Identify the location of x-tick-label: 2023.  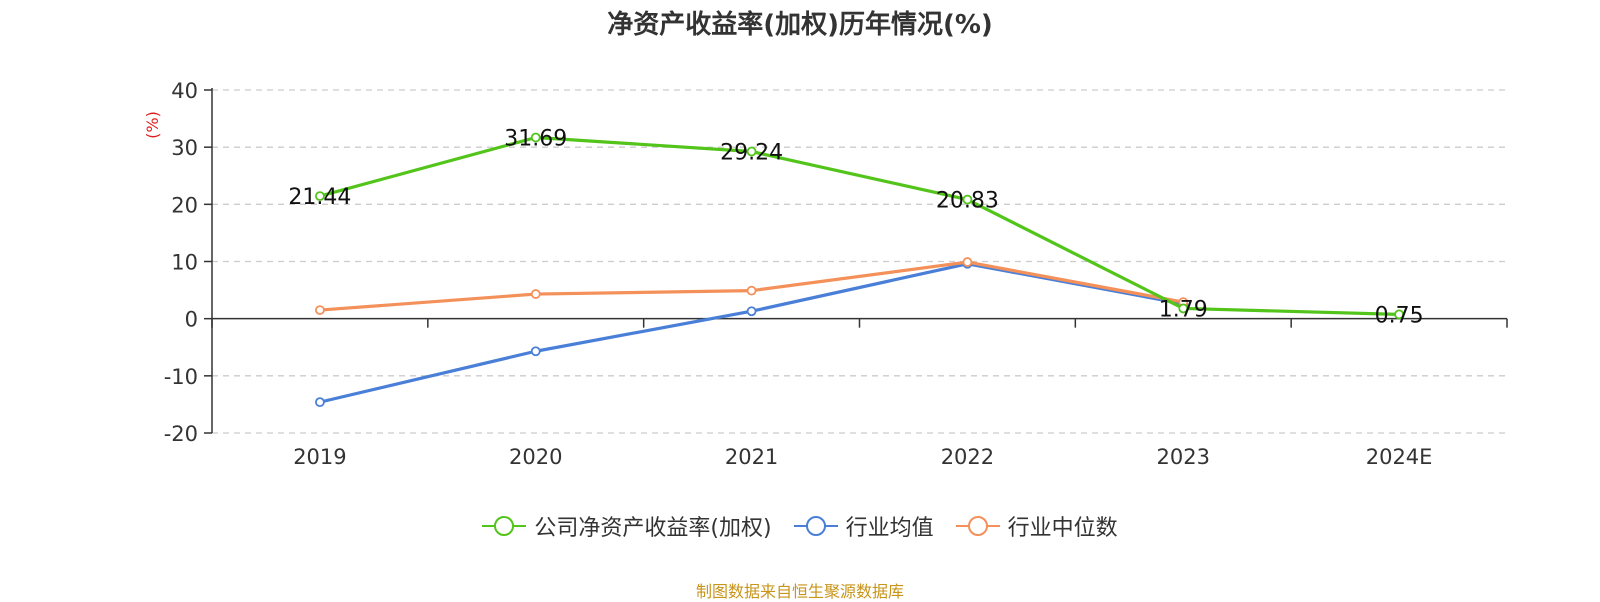
(1183, 457).